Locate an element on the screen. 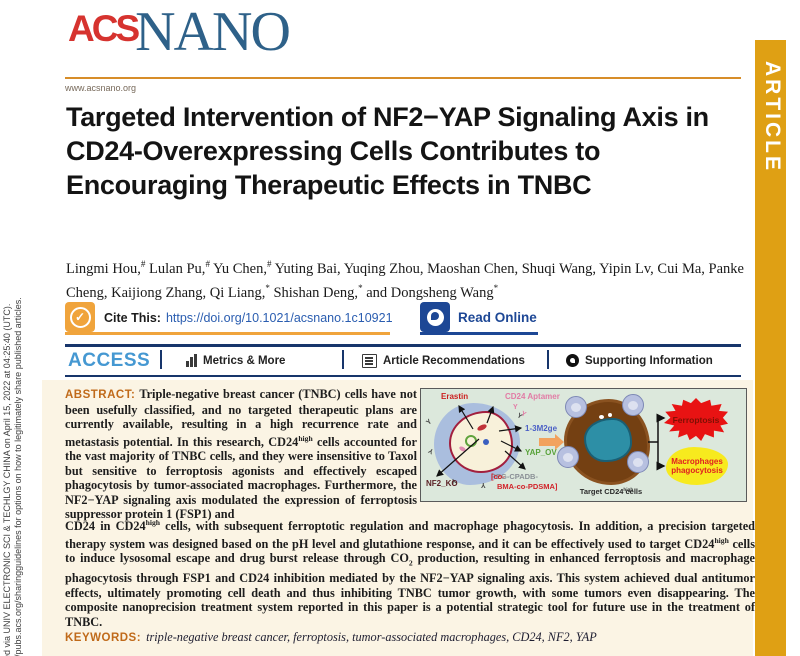  process-arrow-icon is located at coordinates (551, 442).